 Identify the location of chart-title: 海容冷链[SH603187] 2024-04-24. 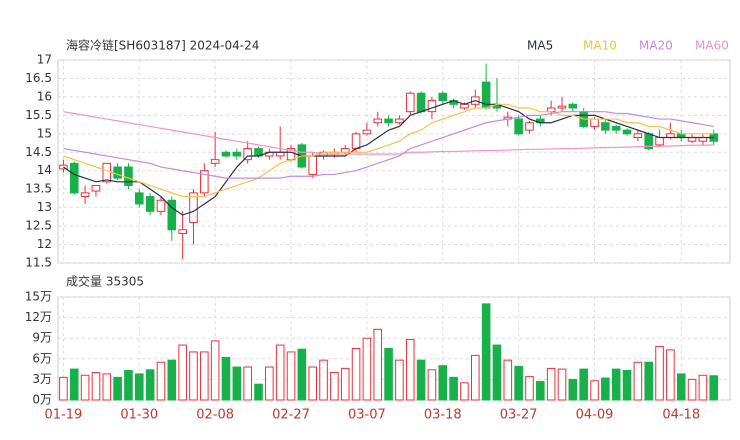
(162, 45).